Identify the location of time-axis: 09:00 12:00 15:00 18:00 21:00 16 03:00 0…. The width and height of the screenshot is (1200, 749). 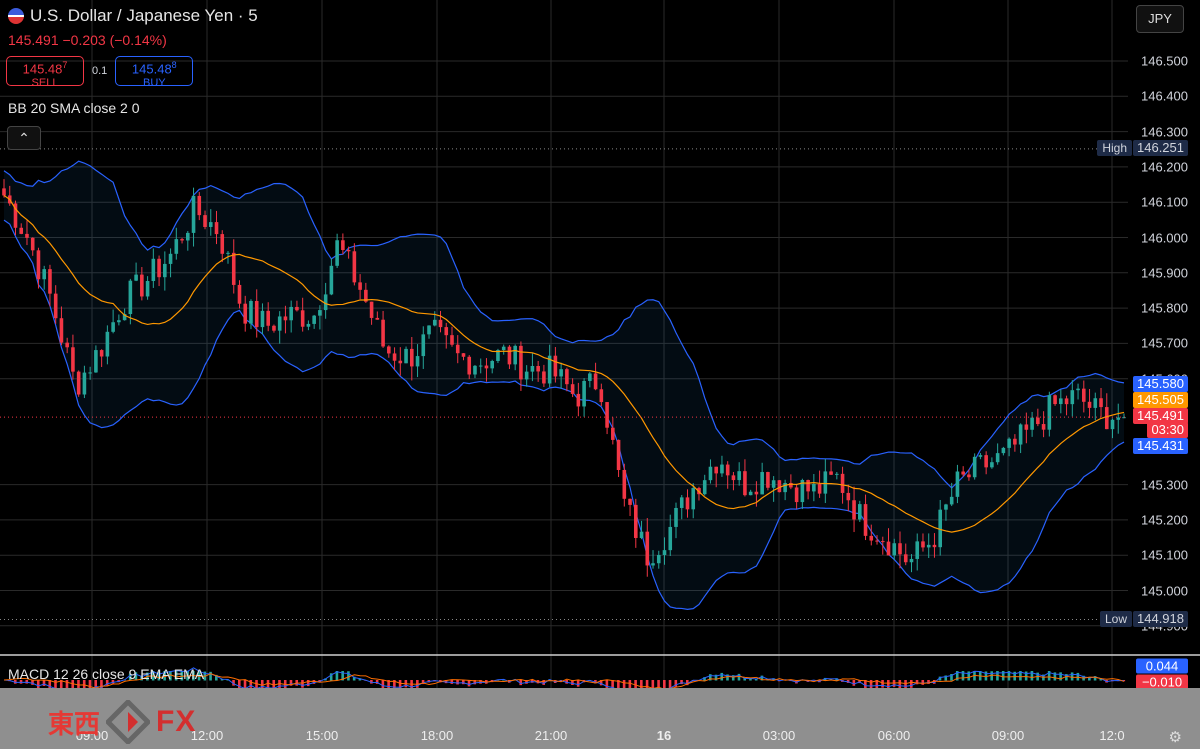
(600, 718).